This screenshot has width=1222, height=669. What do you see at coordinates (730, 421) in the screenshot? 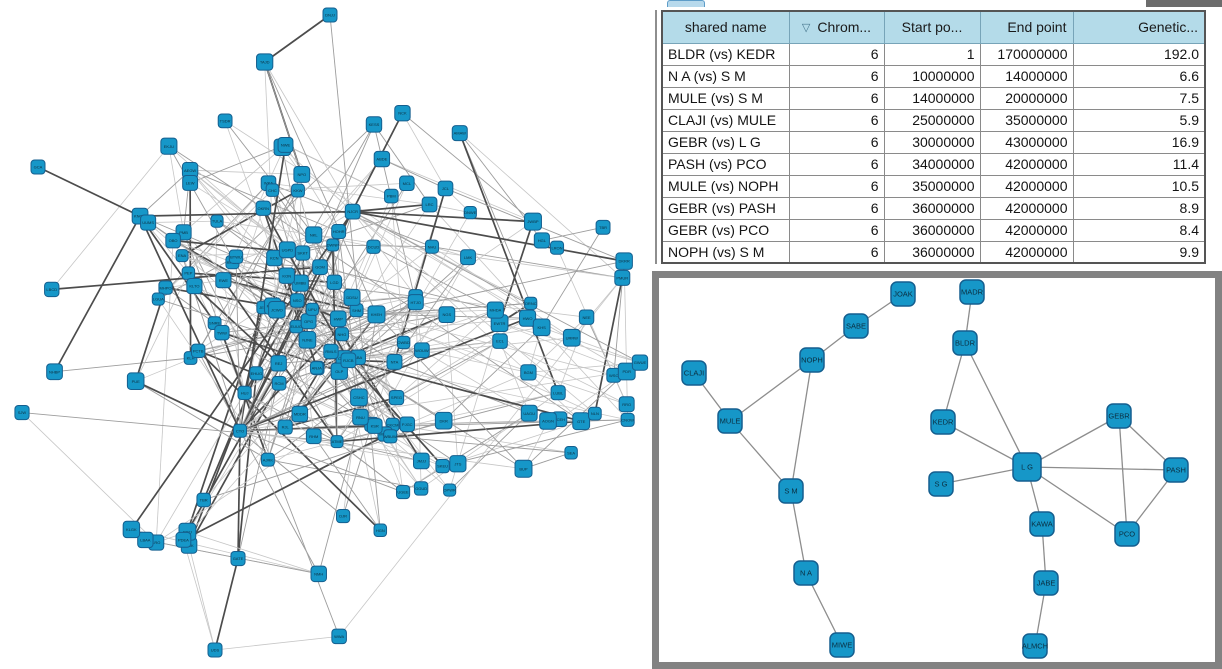
I see `network-node-mule` at bounding box center [730, 421].